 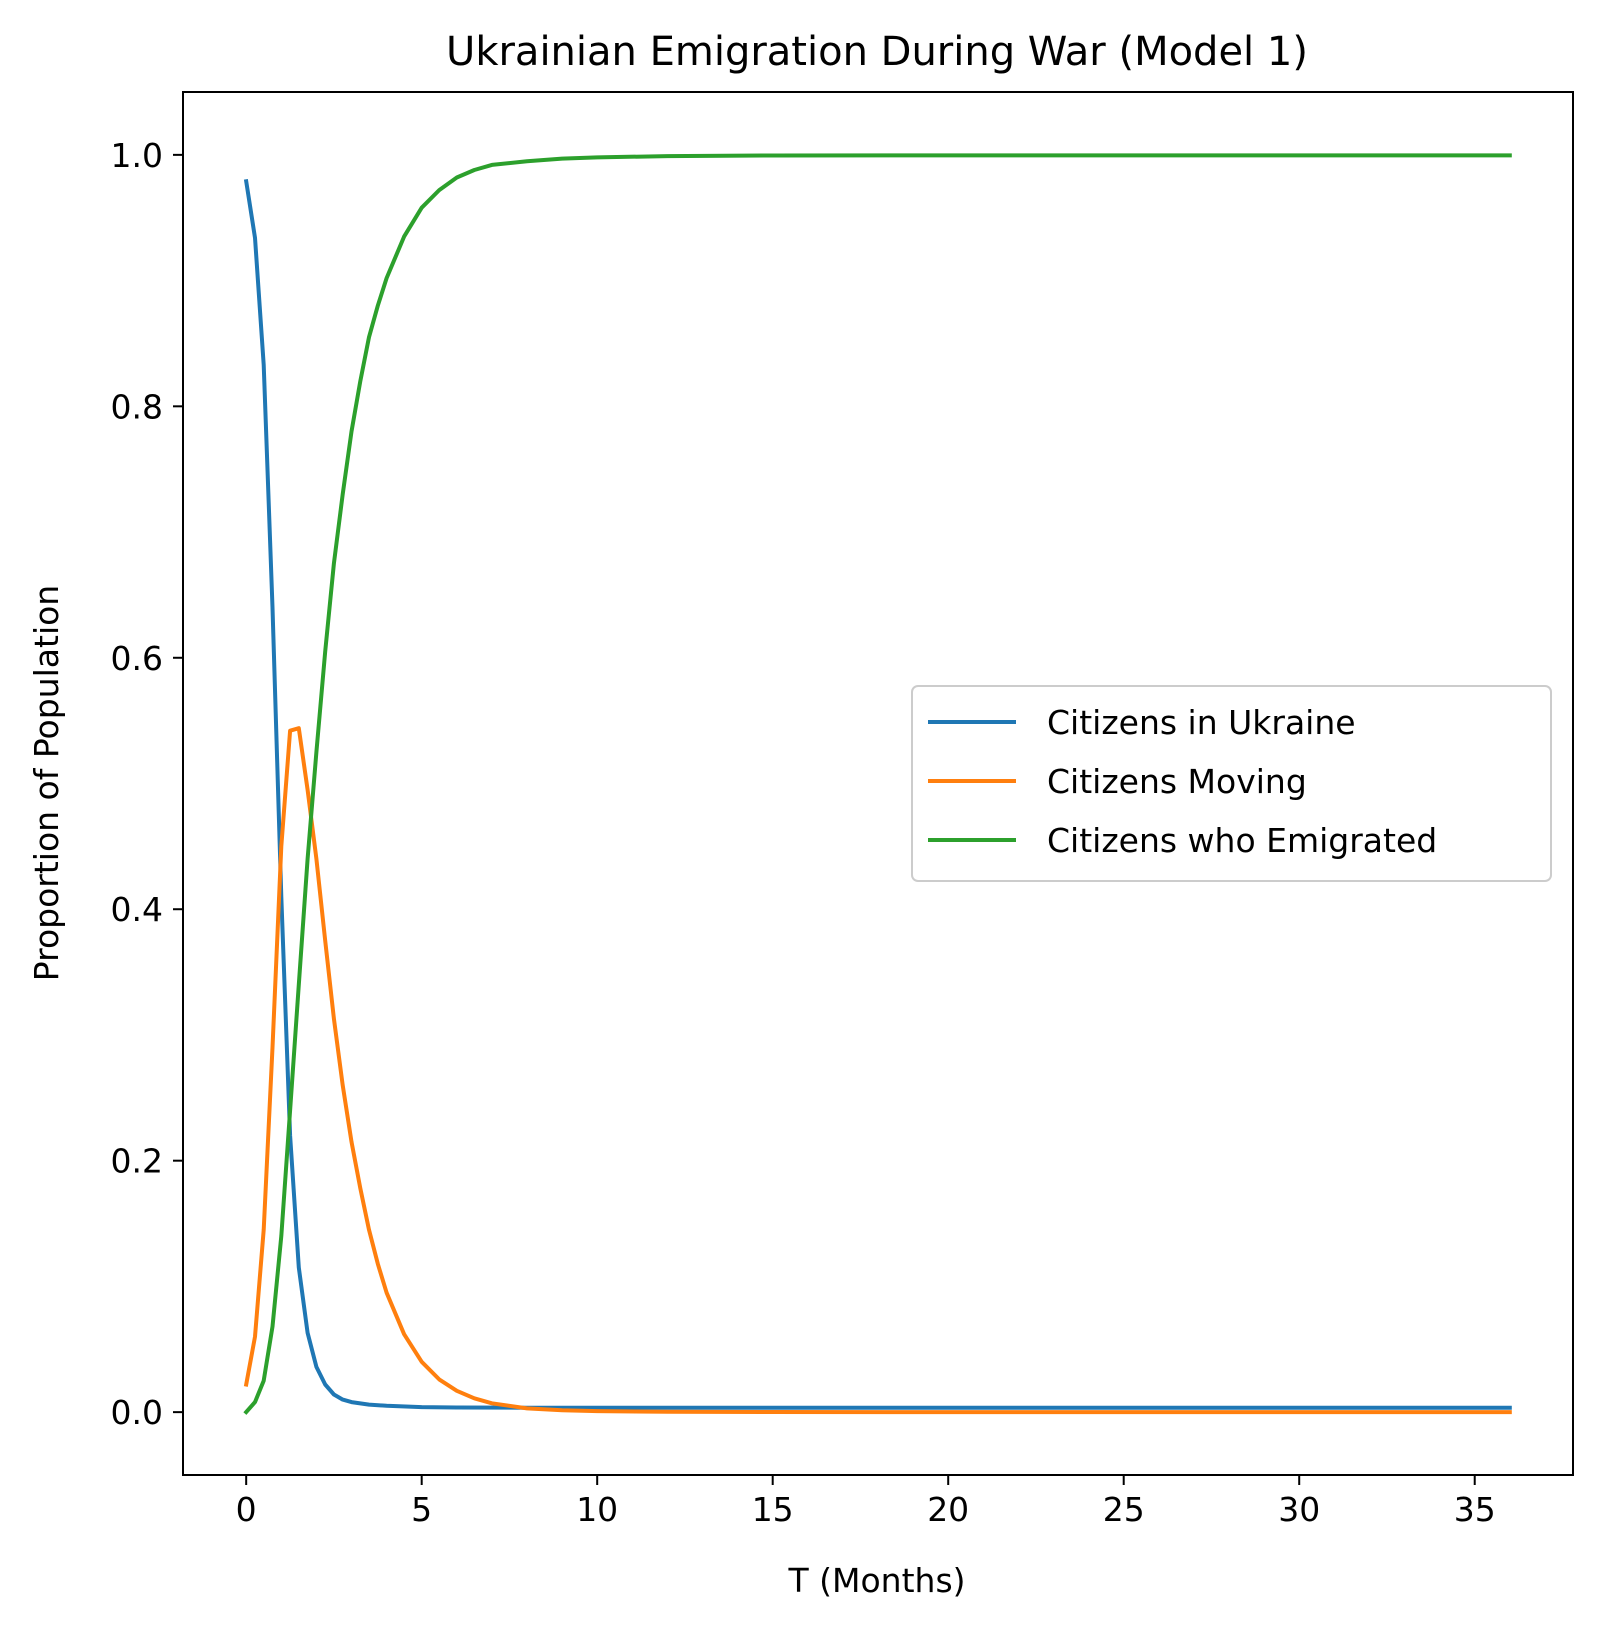 I want to click on x-tick-label: 30, so click(x=1299, y=1509).